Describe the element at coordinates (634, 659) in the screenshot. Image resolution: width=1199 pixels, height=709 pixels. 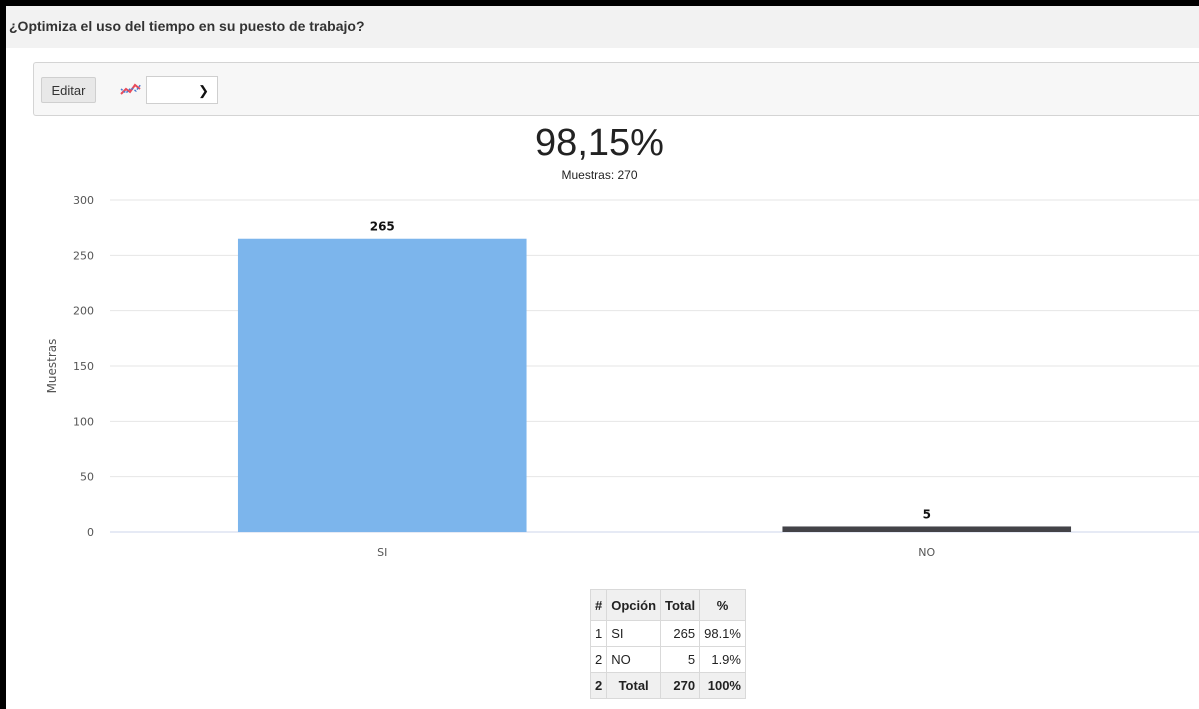
I see `cell-option: NO` at that location.